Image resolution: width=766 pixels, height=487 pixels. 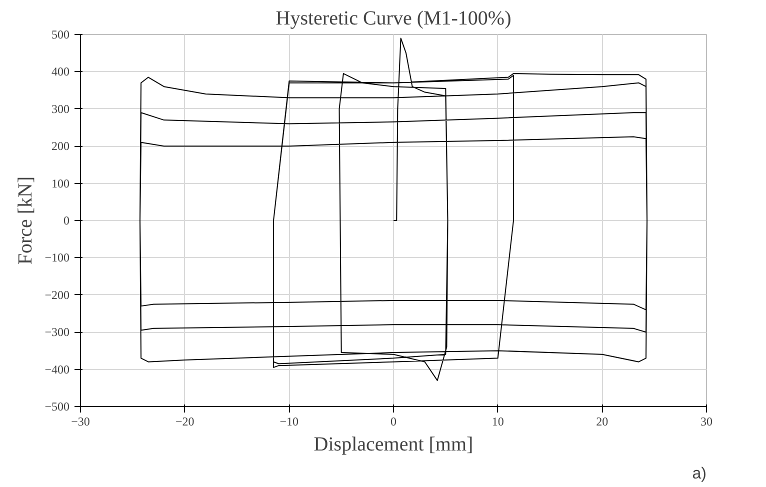 What do you see at coordinates (80, 421) in the screenshot?
I see `x-tick-label: −30` at bounding box center [80, 421].